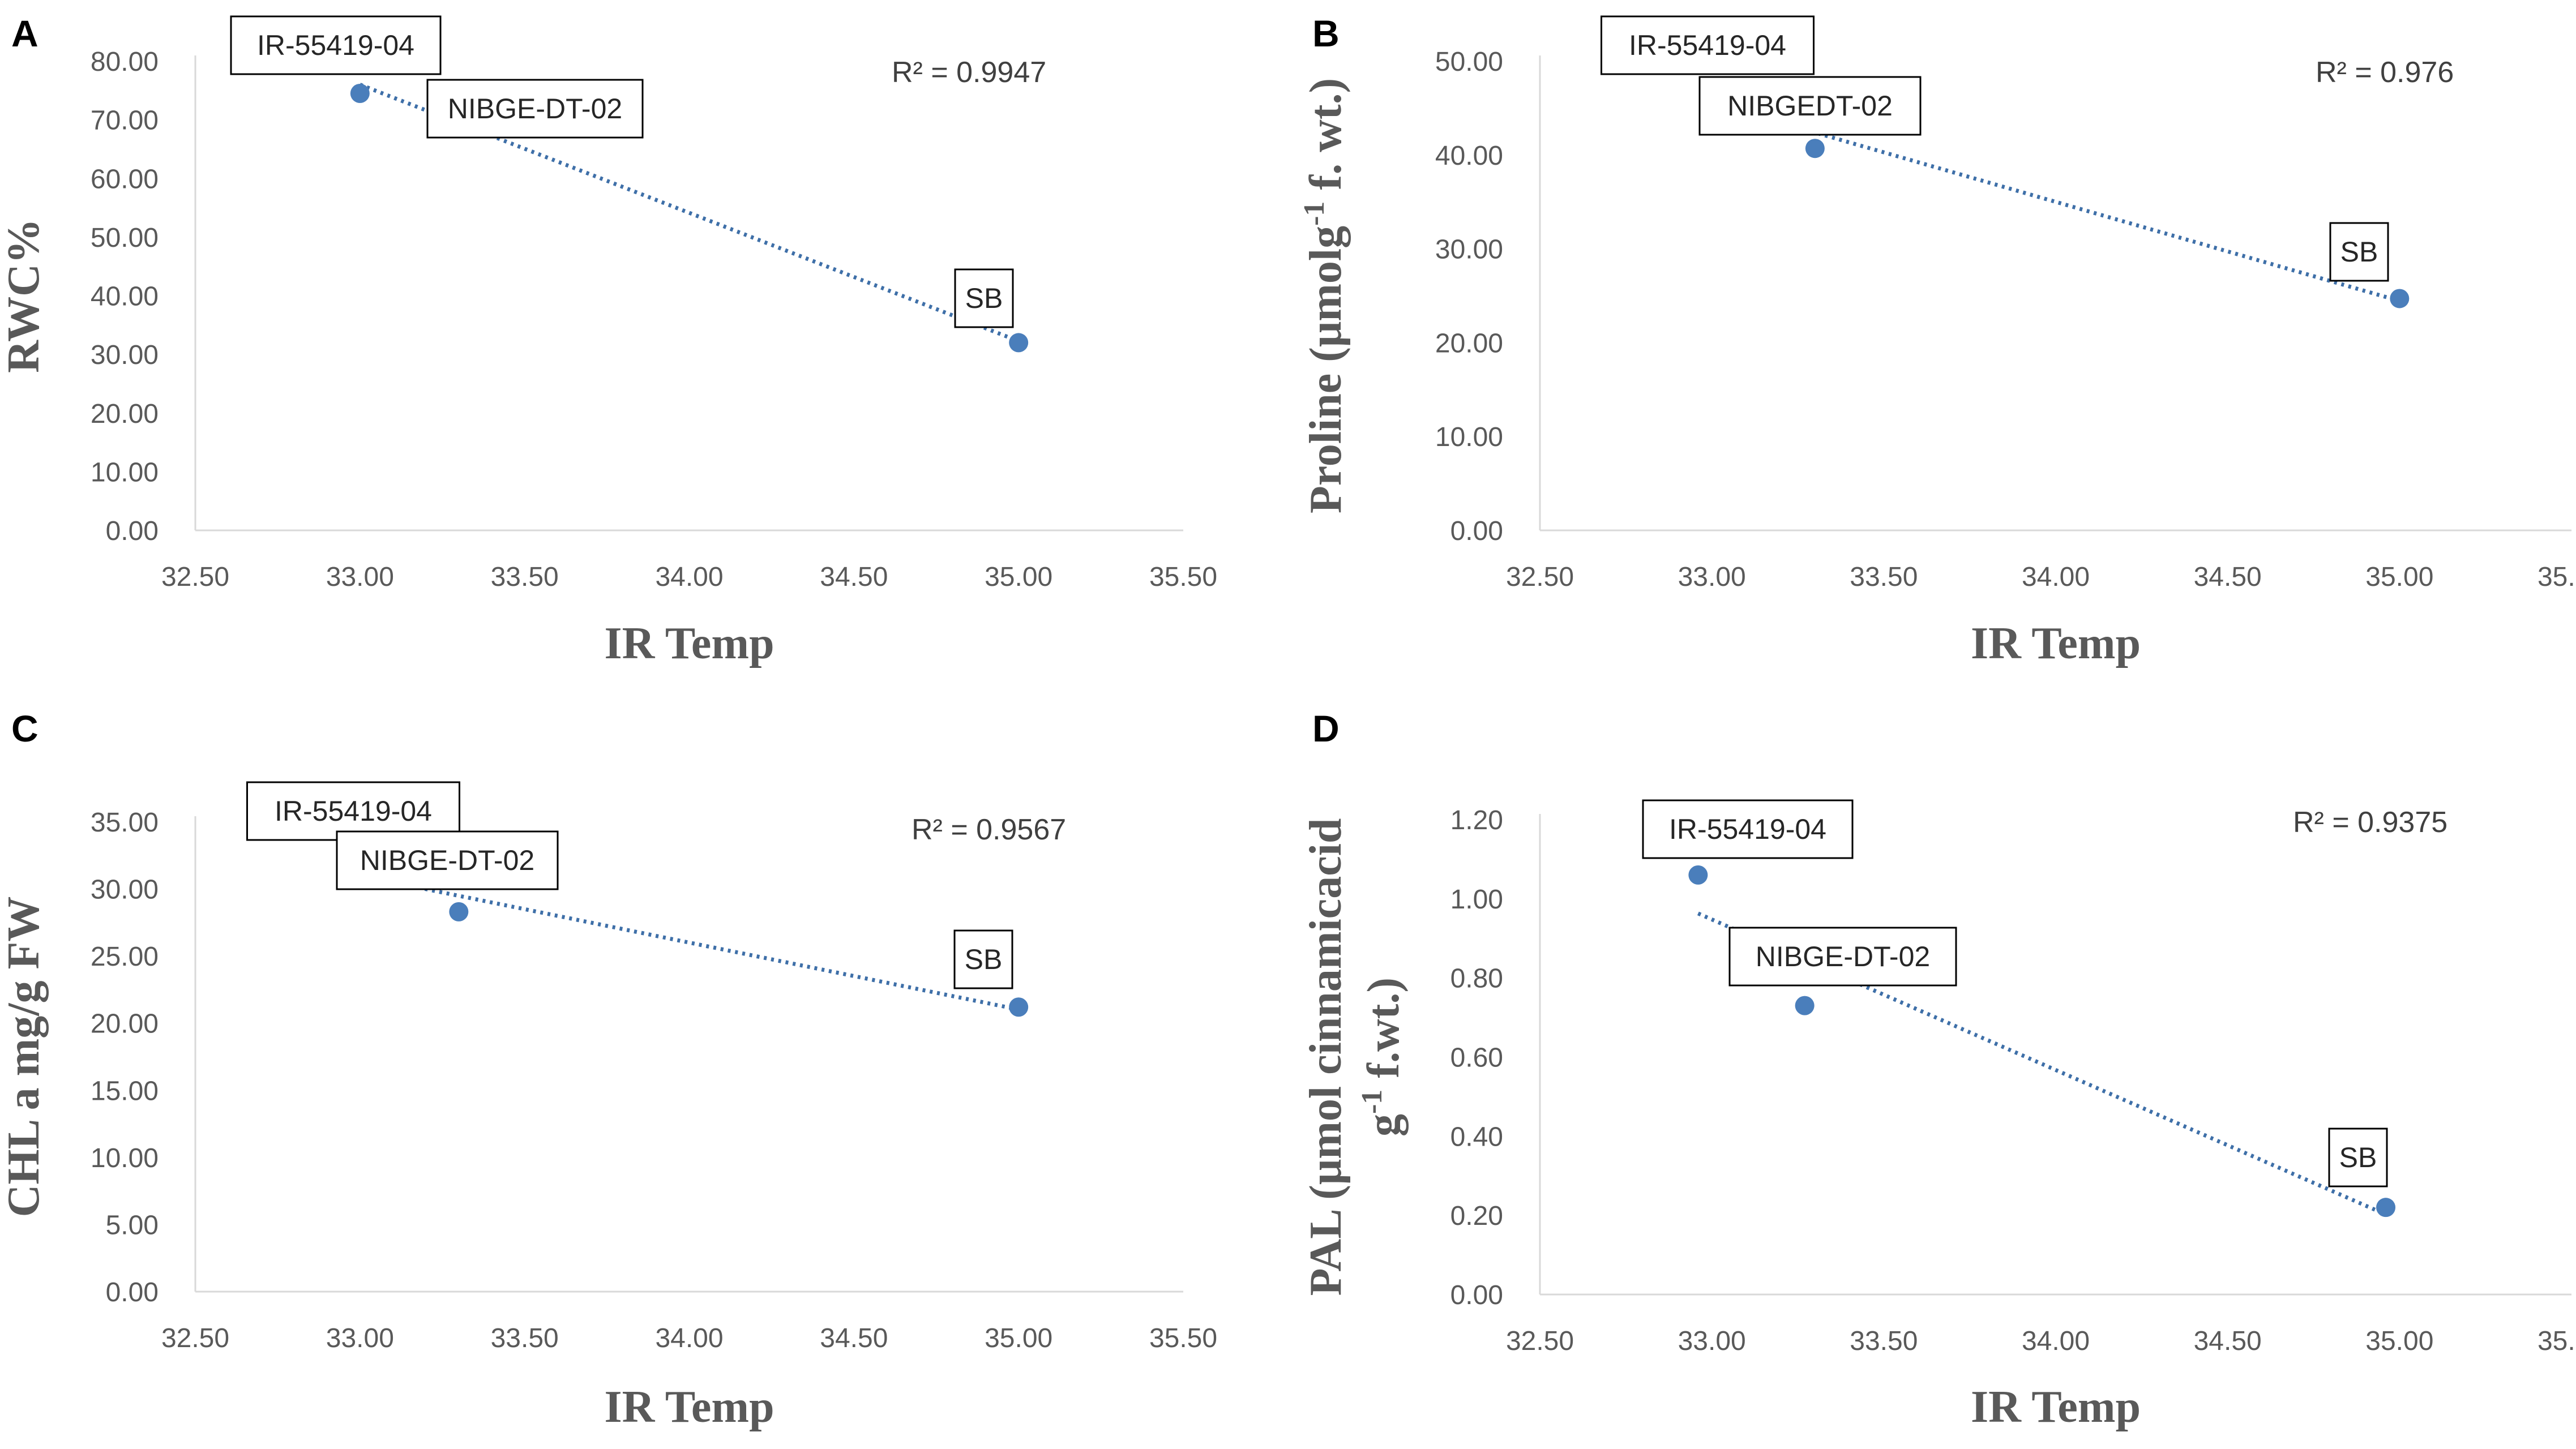  I want to click on y-tick-label: 1.20, so click(1476, 820).